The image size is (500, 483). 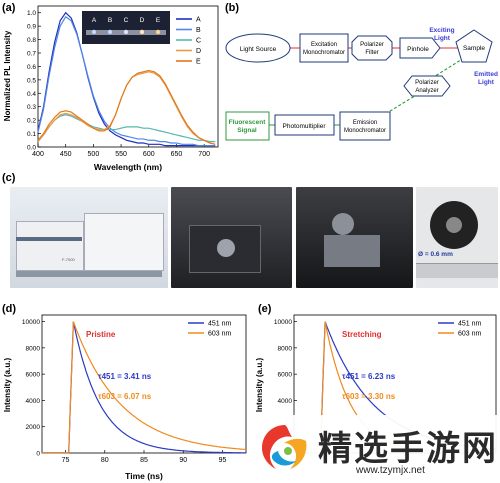 I want to click on diameter-label: Ø = 0.6 mm, so click(x=435, y=254).